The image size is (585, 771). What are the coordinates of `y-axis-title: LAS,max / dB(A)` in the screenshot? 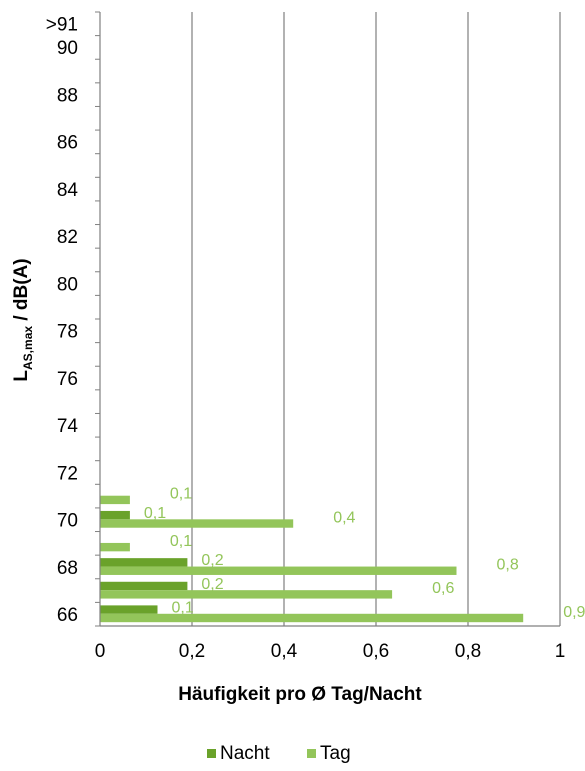 It's located at (23, 319).